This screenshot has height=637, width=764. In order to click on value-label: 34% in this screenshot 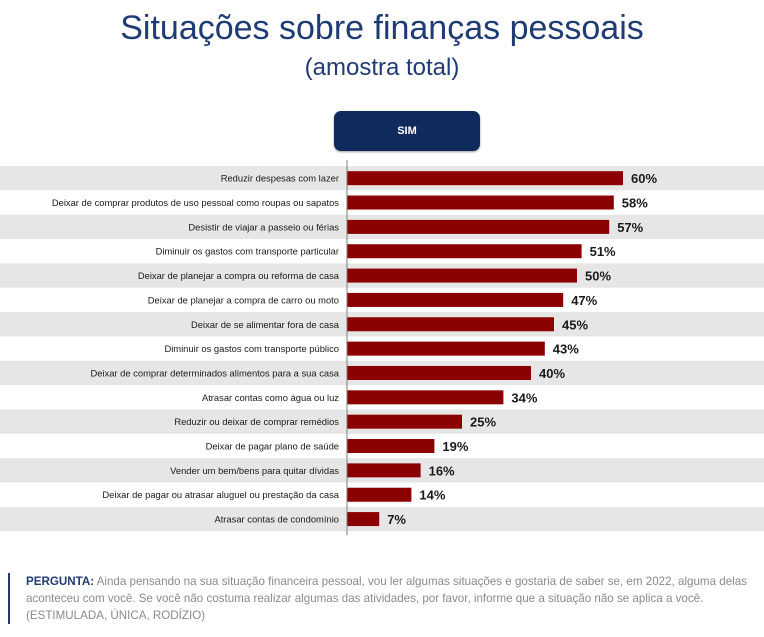, I will do `click(524, 397)`.